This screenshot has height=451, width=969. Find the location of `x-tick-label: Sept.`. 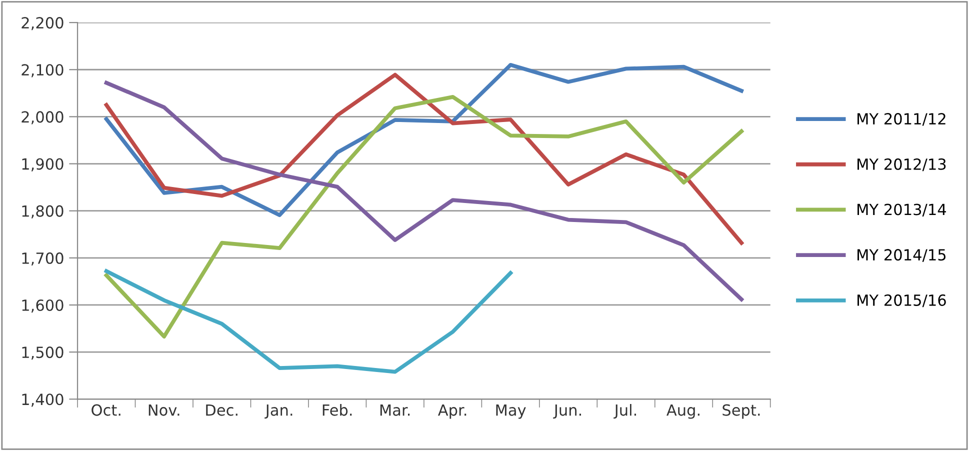

x-tick-label: Sept. is located at coordinates (741, 411).